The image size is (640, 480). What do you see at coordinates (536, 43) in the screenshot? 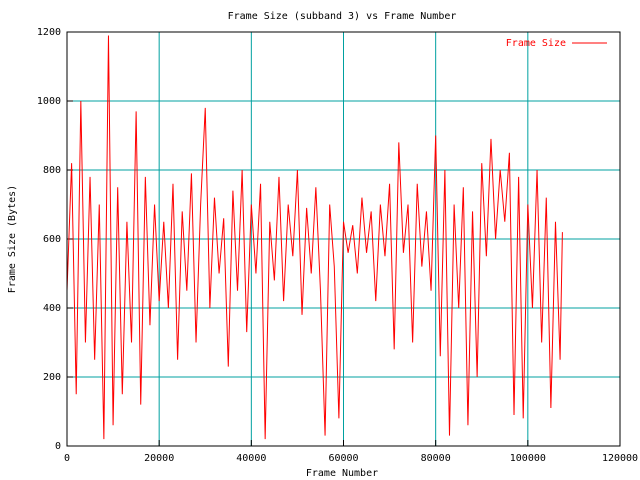
I see `legend-label: Frame Size` at bounding box center [536, 43].